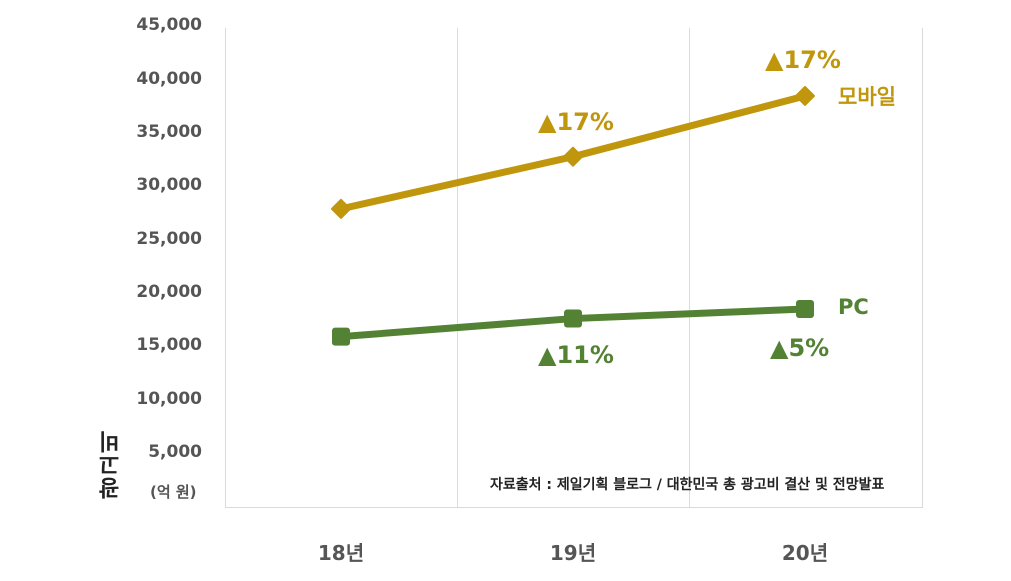  I want to click on y-tick: 45,000, so click(169, 25).